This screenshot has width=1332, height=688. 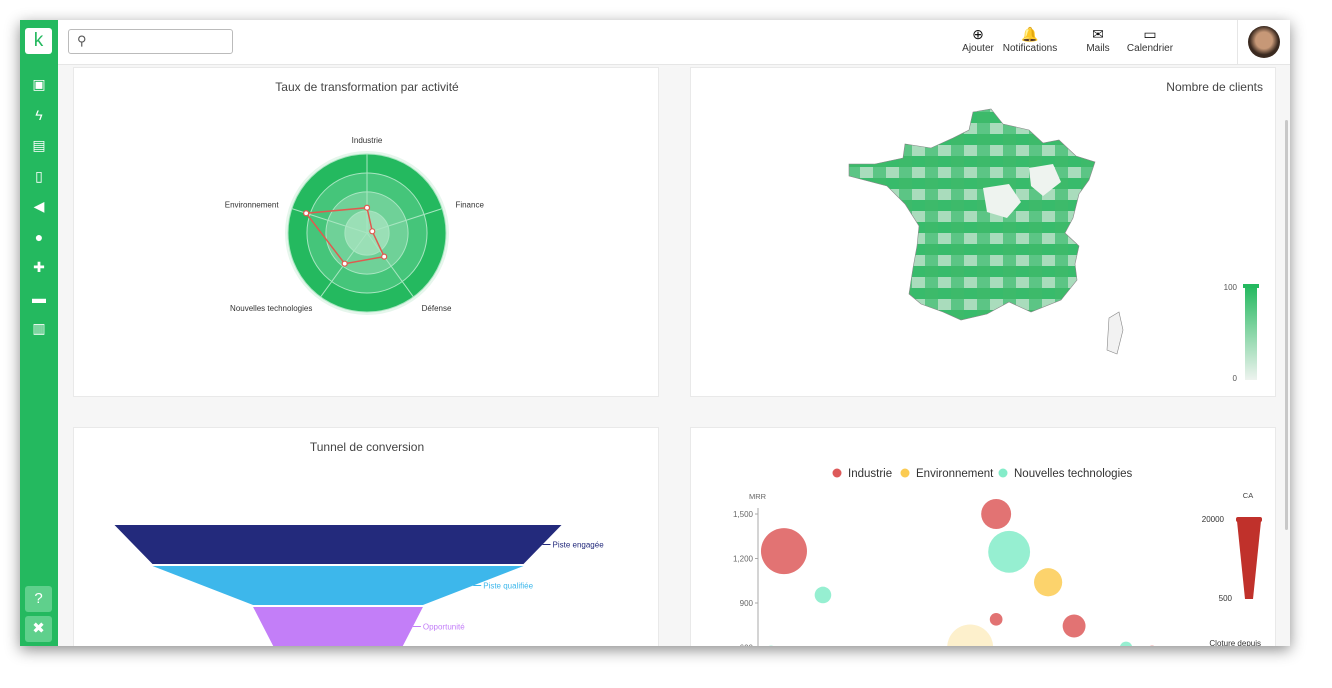 I want to click on funnel-title: Tunnel de conversion, so click(x=367, y=447).